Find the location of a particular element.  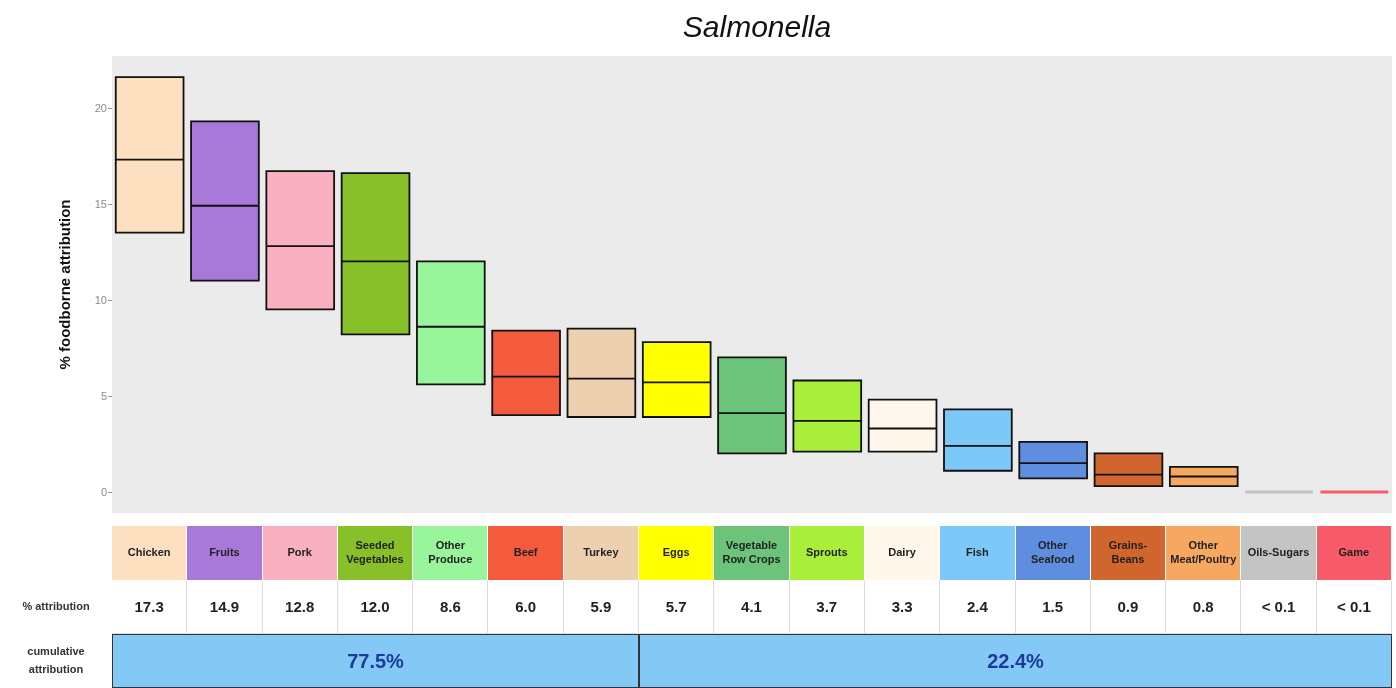

x-tick-label: Beef is located at coordinates (526, 553).